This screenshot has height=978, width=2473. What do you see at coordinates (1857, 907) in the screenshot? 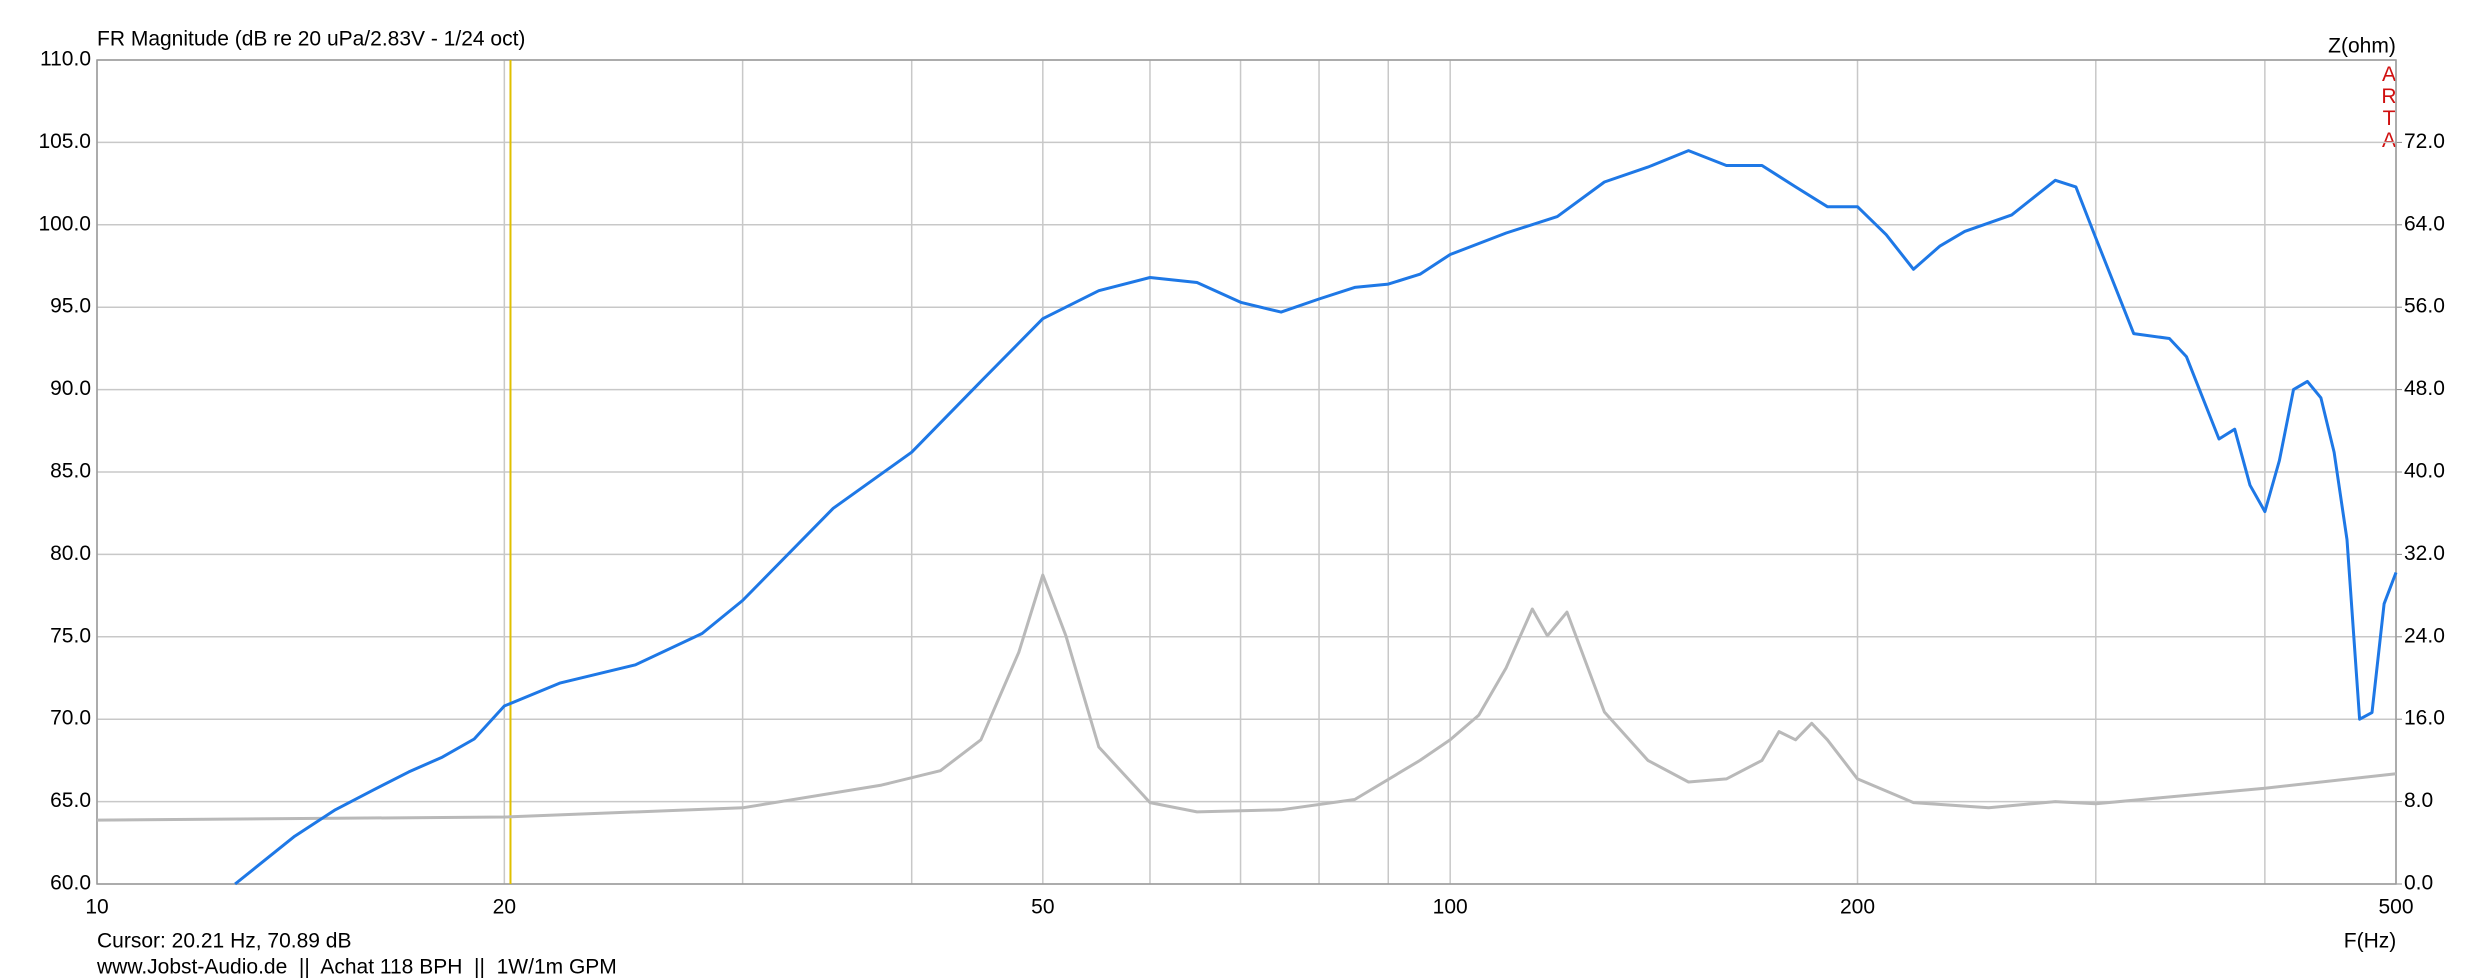
I see `x-tick-label: 200` at bounding box center [1857, 907].